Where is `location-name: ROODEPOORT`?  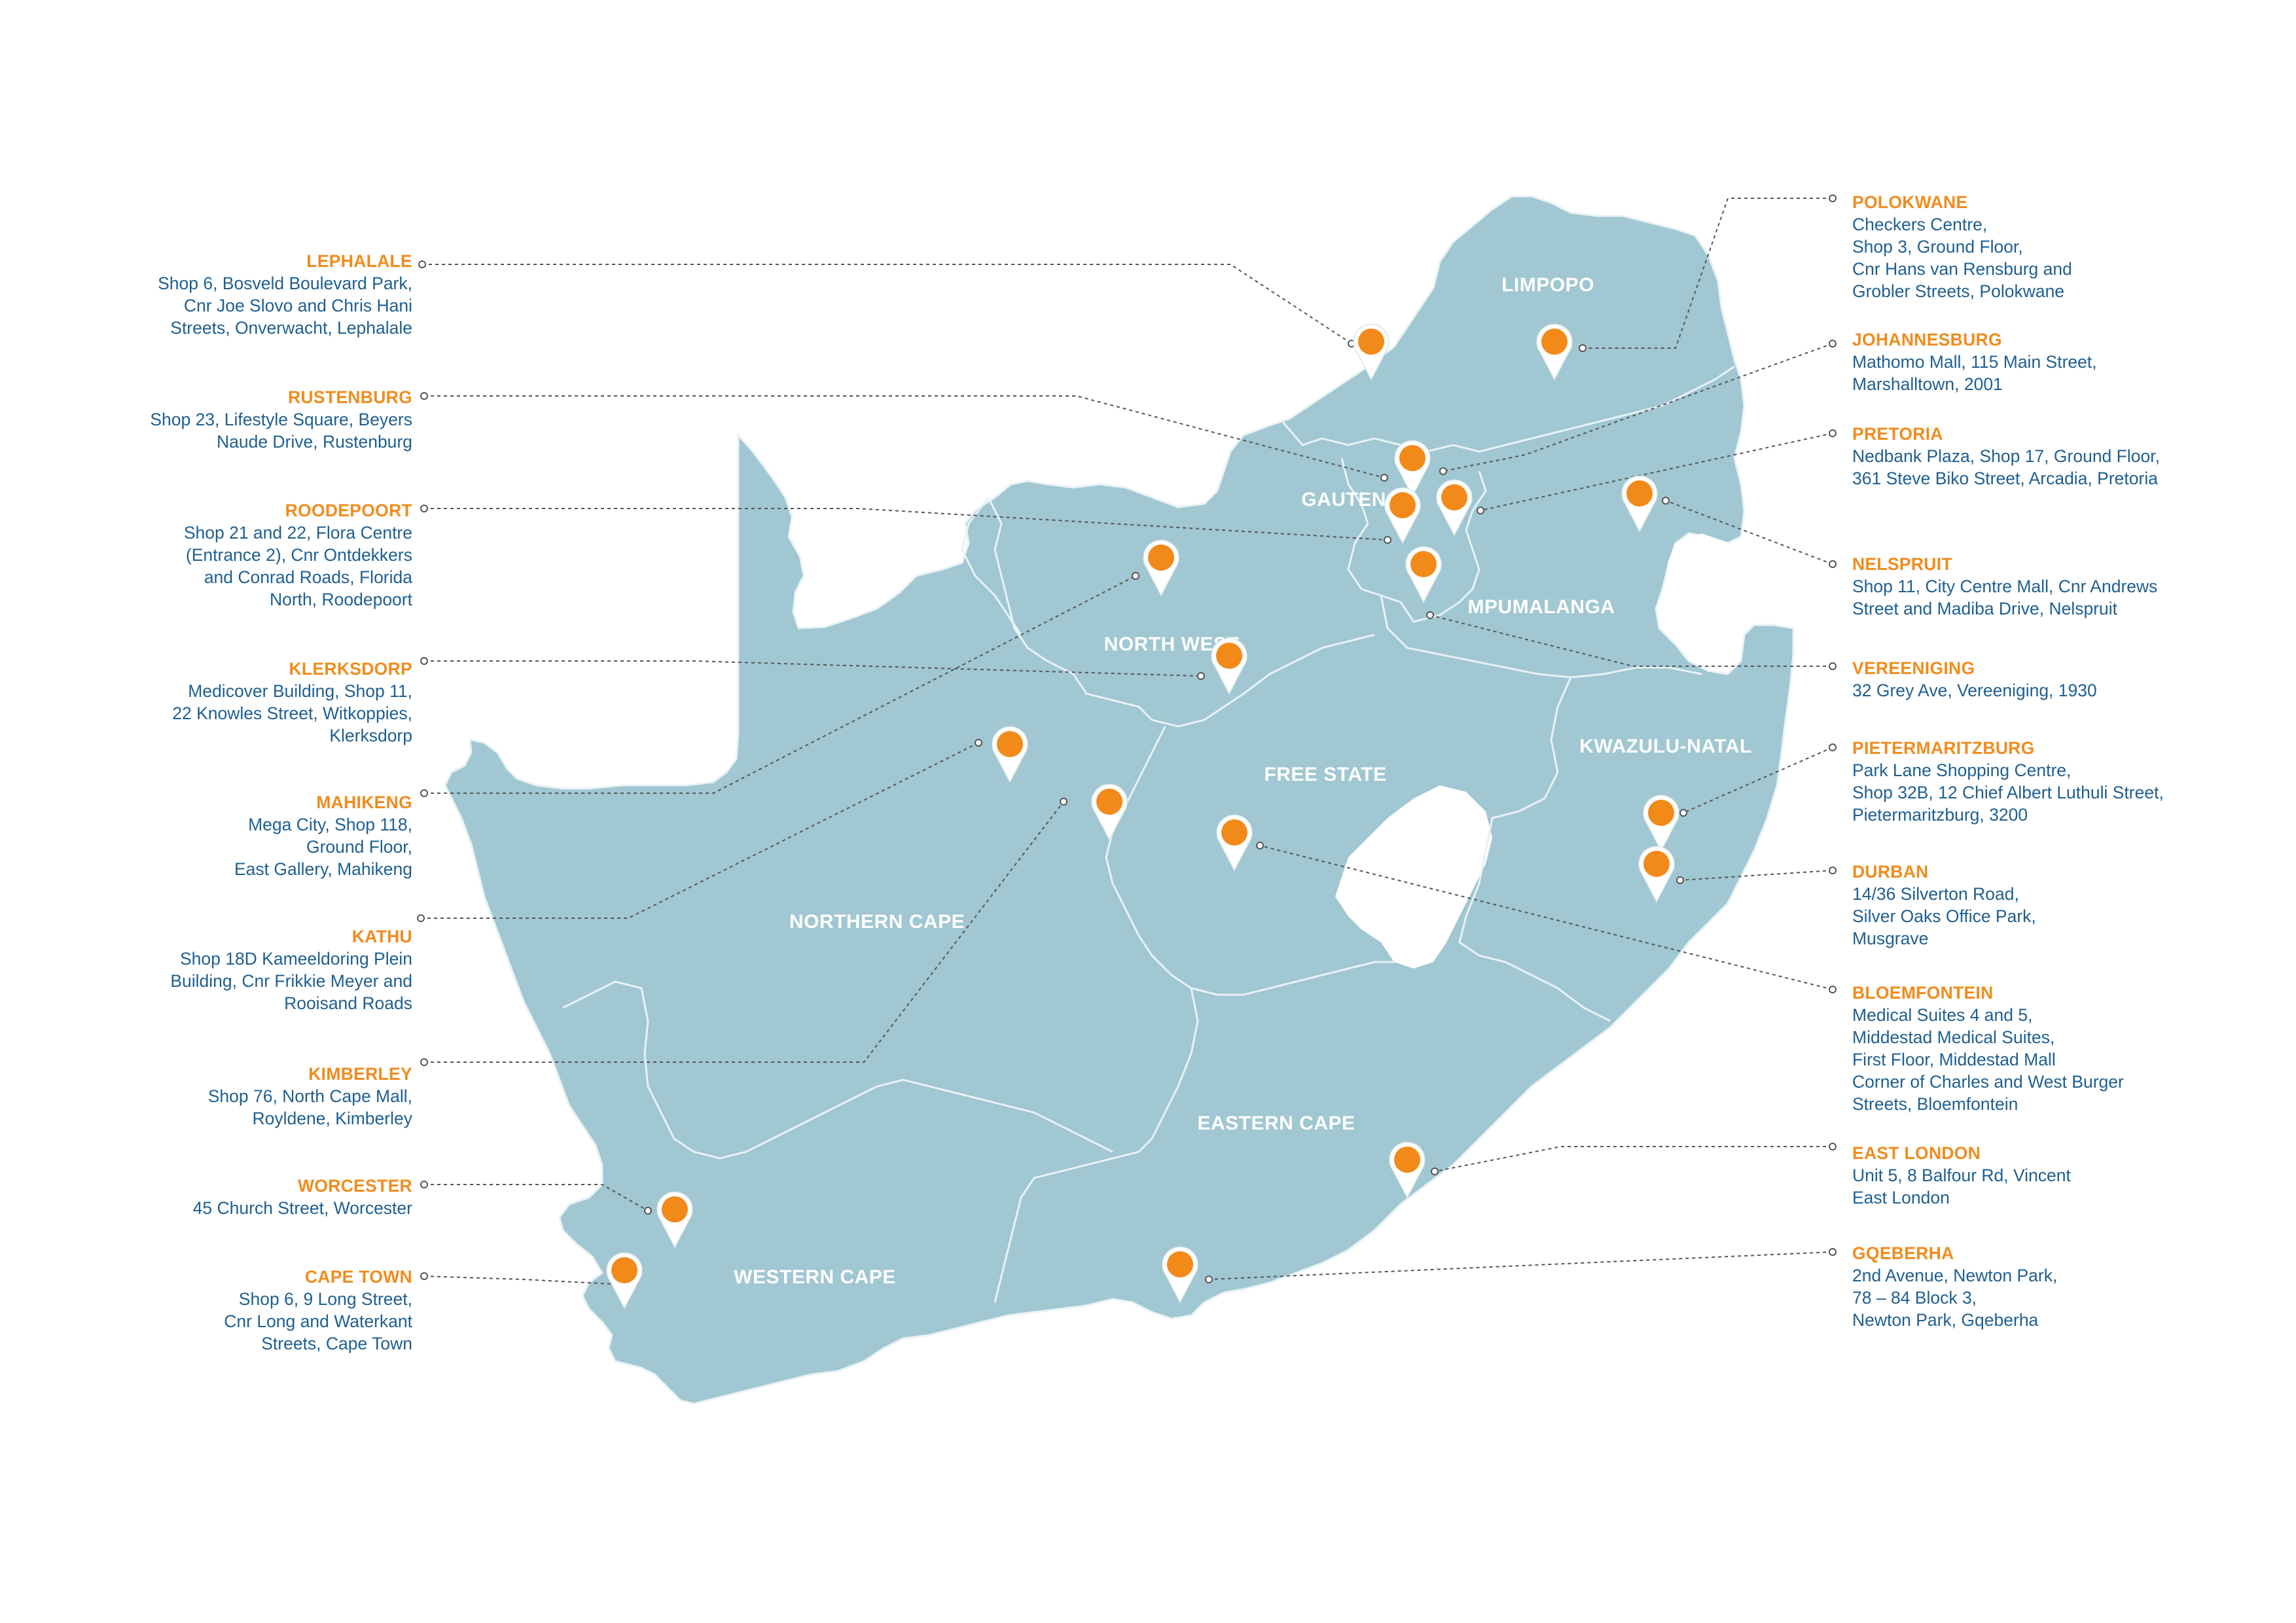 location-name: ROODEPOORT is located at coordinates (348, 511).